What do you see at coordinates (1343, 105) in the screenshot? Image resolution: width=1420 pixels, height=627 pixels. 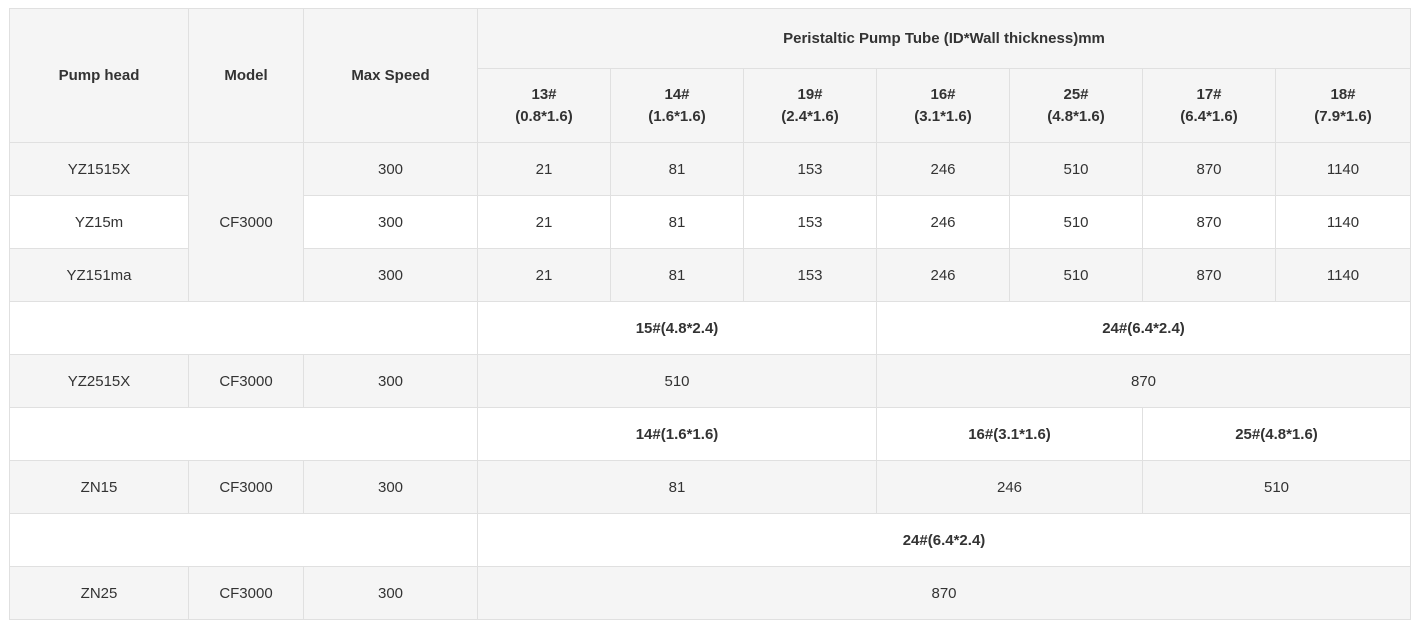 I see `tube-col-header-18: 18# (7.9*1.6)` at bounding box center [1343, 105].